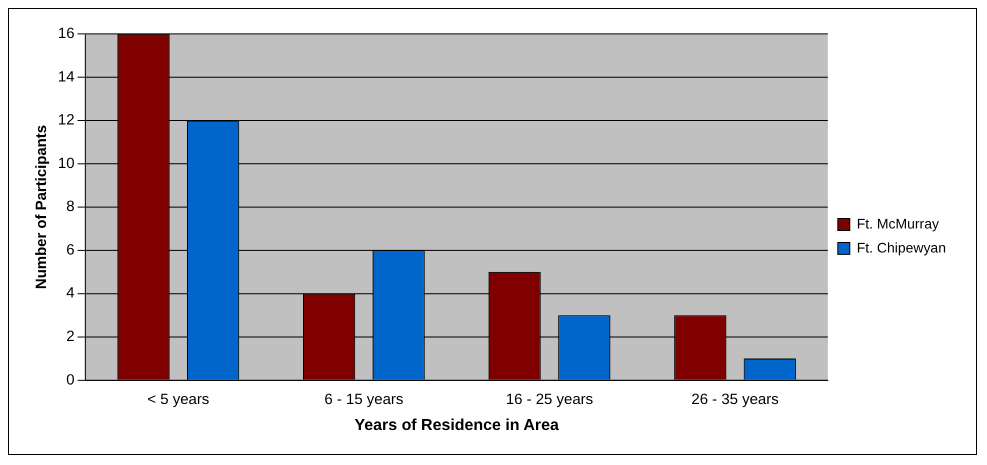 Image resolution: width=987 pixels, height=465 pixels. What do you see at coordinates (364, 399) in the screenshot?
I see `x-tick-label: 6 - 15 years` at bounding box center [364, 399].